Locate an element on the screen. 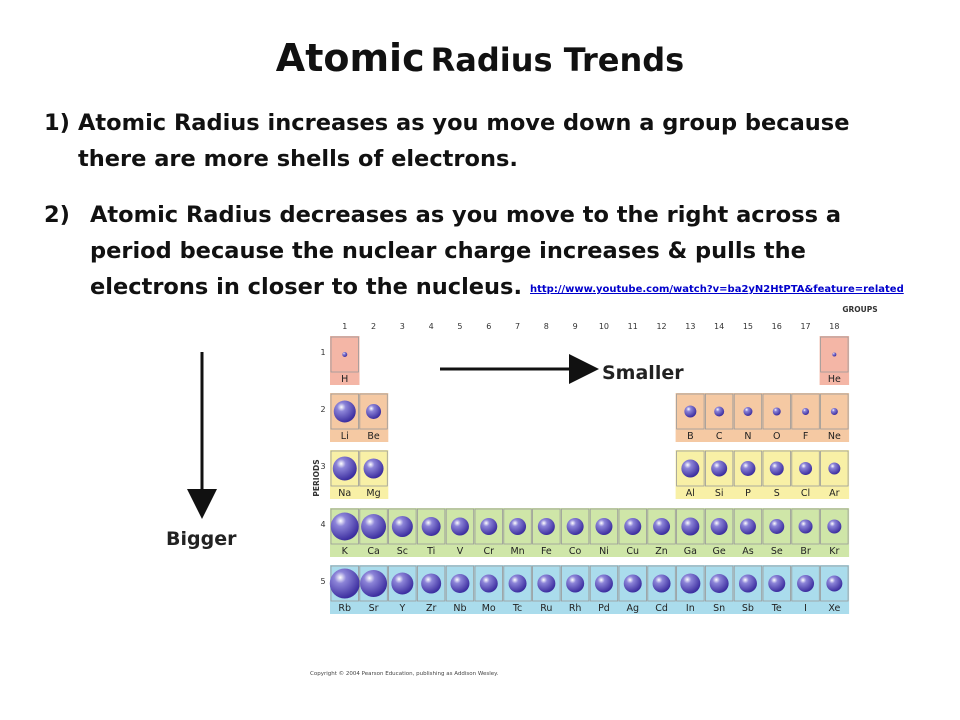 The height and width of the screenshot is (720, 960). point-number: 1) is located at coordinates (57, 123).